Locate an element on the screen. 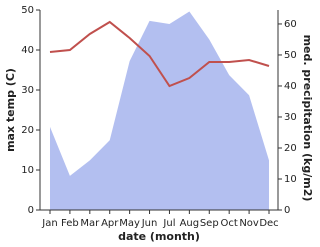 Image resolution: width=320 pixels, height=247 pixels. y2-tick-label: 20 is located at coordinates (290, 148).